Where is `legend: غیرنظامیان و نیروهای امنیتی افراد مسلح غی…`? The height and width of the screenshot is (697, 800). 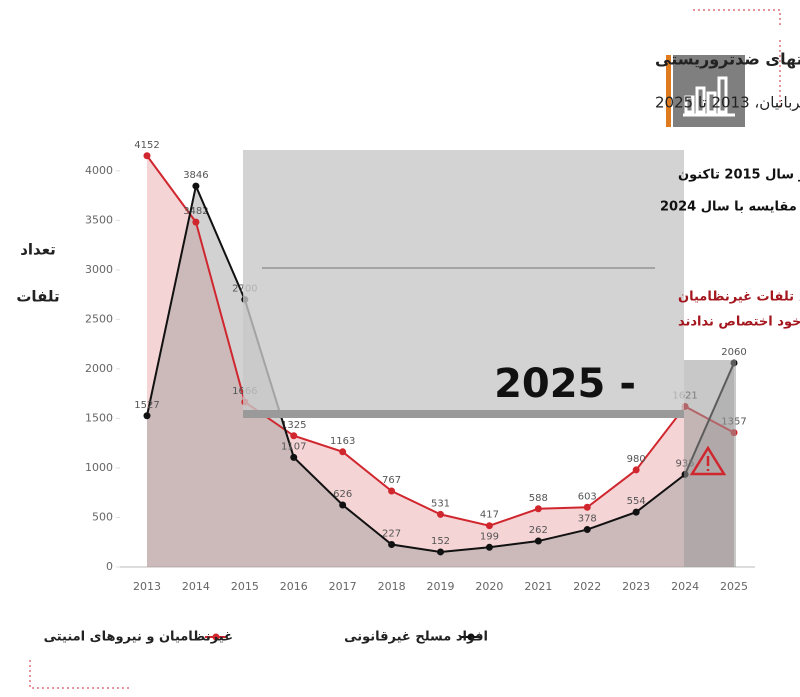 legend: غیرنظامیان و نیروهای امنیتی افراد مسلح غی… is located at coordinates (266, 637).